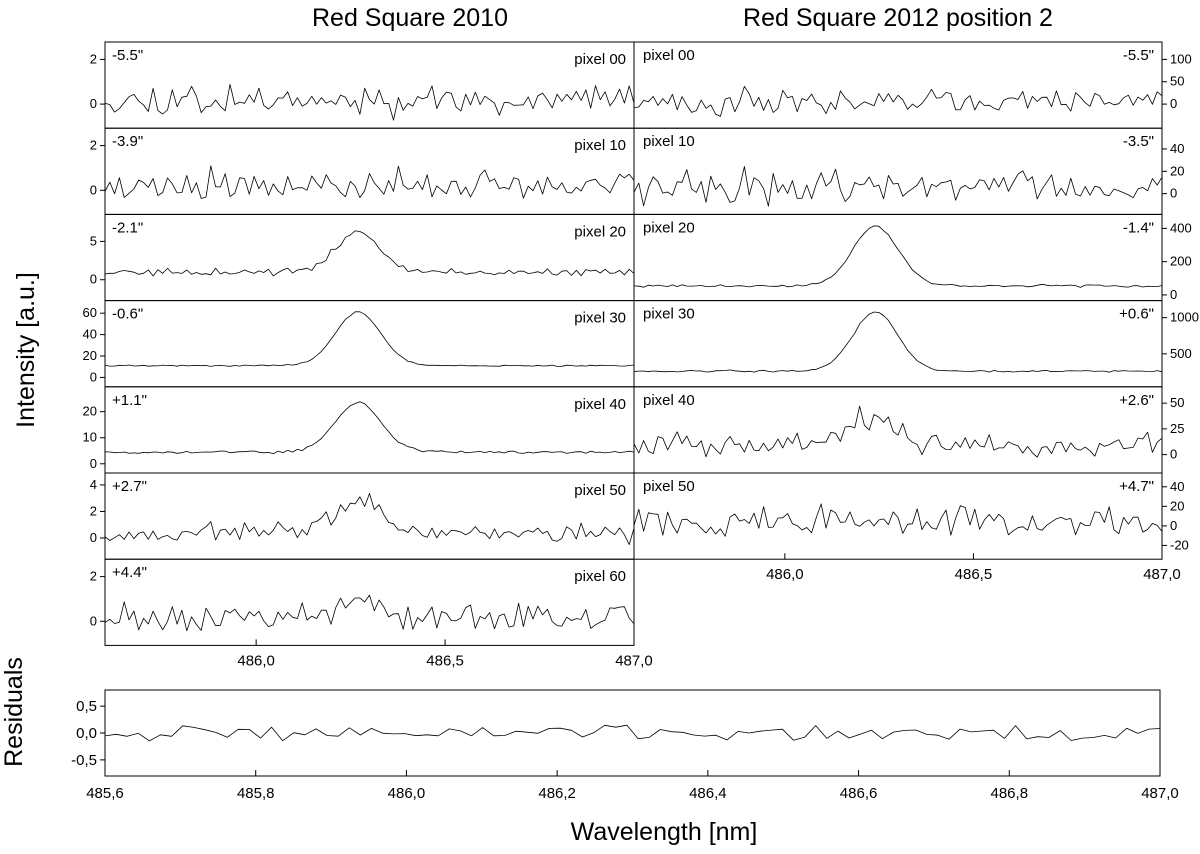 The width and height of the screenshot is (1200, 854). I want to click on y-tick-label: 100, so click(1181, 58).